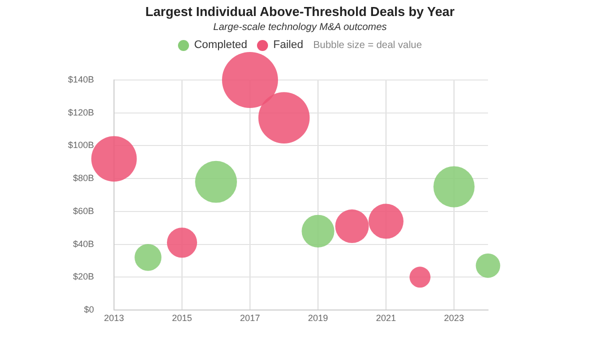  Describe the element at coordinates (454, 317) in the screenshot. I see `x-tick-label: 2023` at that location.